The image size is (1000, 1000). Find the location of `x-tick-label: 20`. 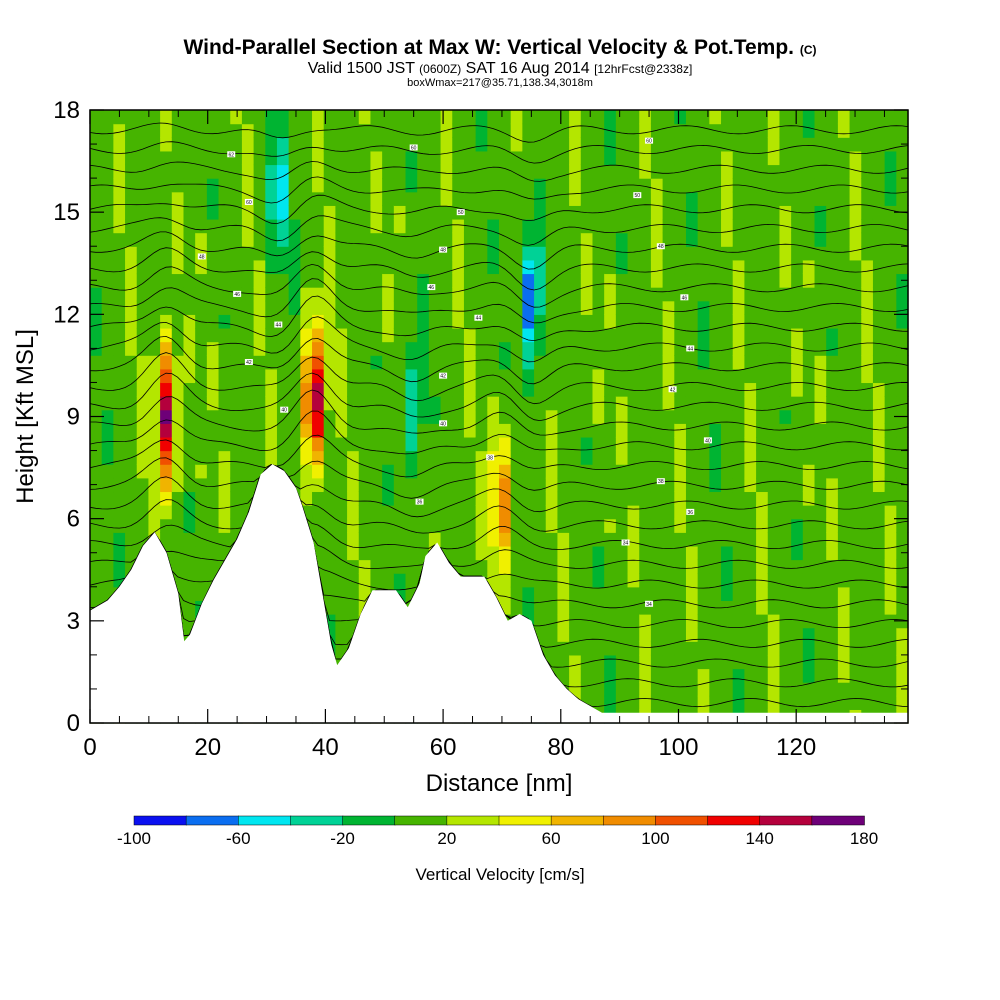

x-tick-label: 20 is located at coordinates (207, 747).